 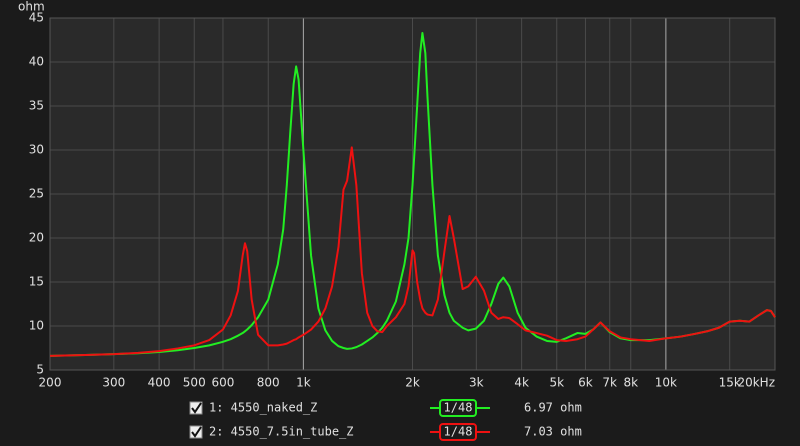 I want to click on x-tick-label: 5k, so click(x=556, y=383).